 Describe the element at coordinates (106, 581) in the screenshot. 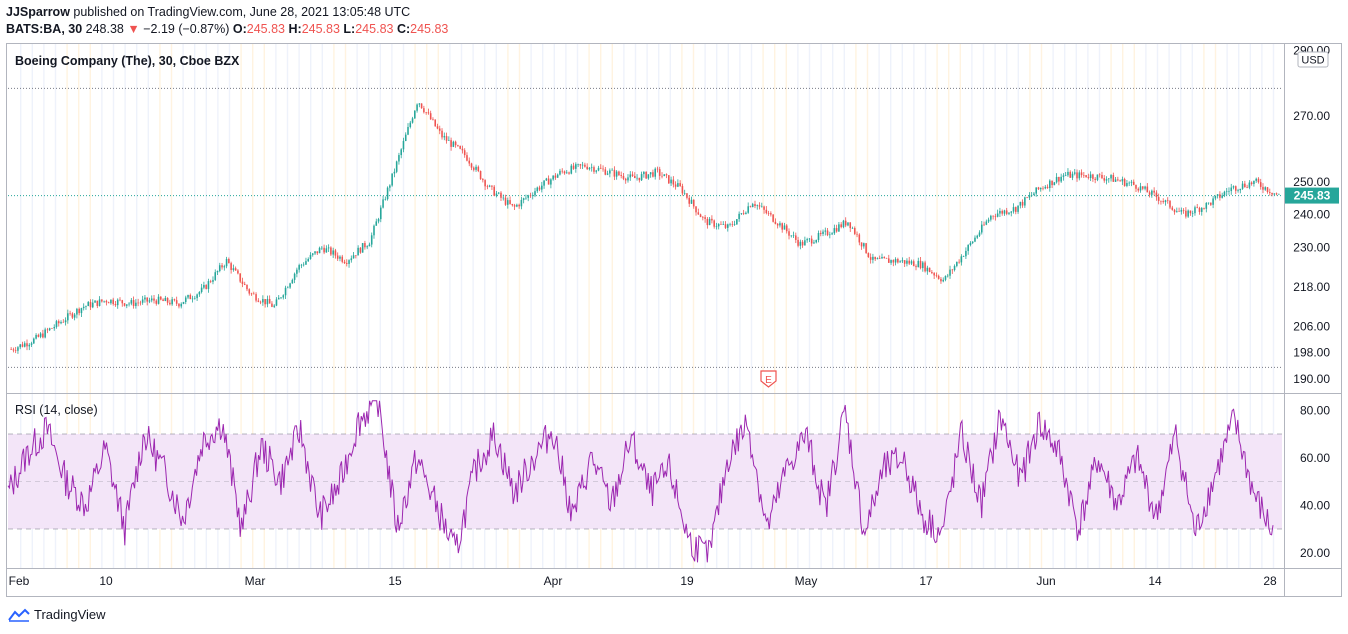

I see `time-tick-label: 10` at that location.